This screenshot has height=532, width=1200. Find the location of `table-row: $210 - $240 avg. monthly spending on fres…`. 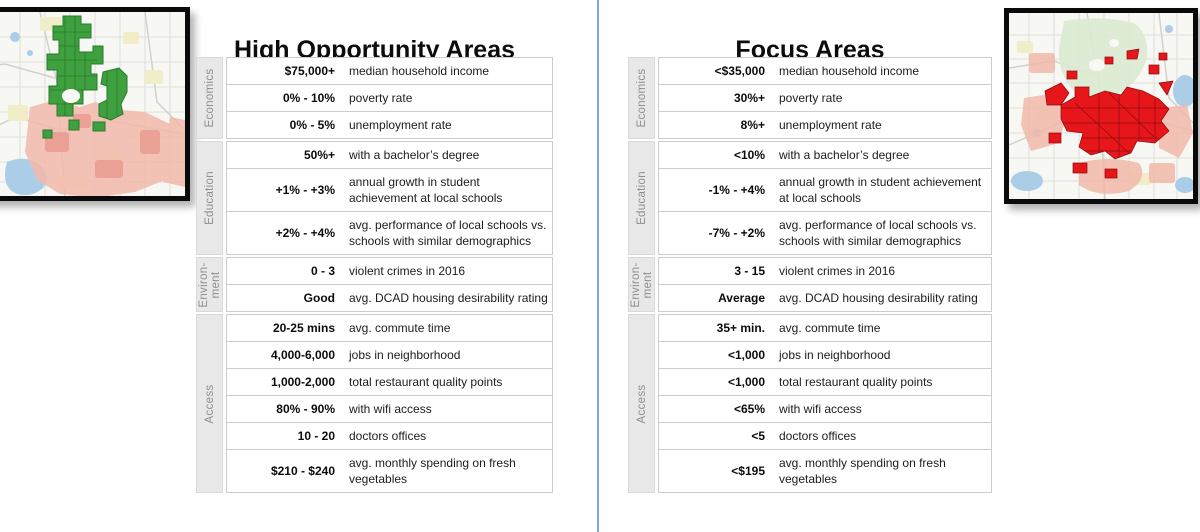

table-row: $210 - $240 avg. monthly spending on fres… is located at coordinates (389, 470).